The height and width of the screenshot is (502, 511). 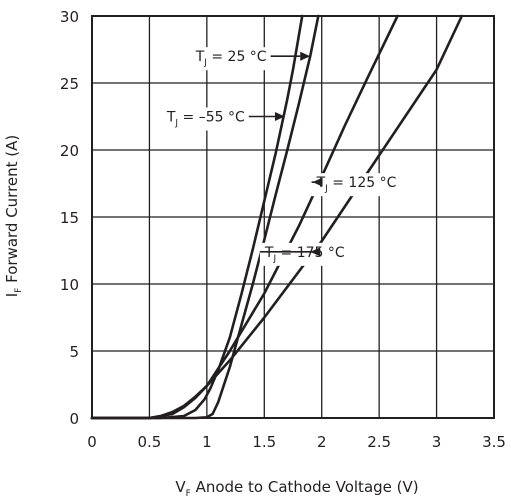 What do you see at coordinates (296, 488) in the screenshot?
I see `x-axis-label: VF Anode to Cathode Voltage (V)` at bounding box center [296, 488].